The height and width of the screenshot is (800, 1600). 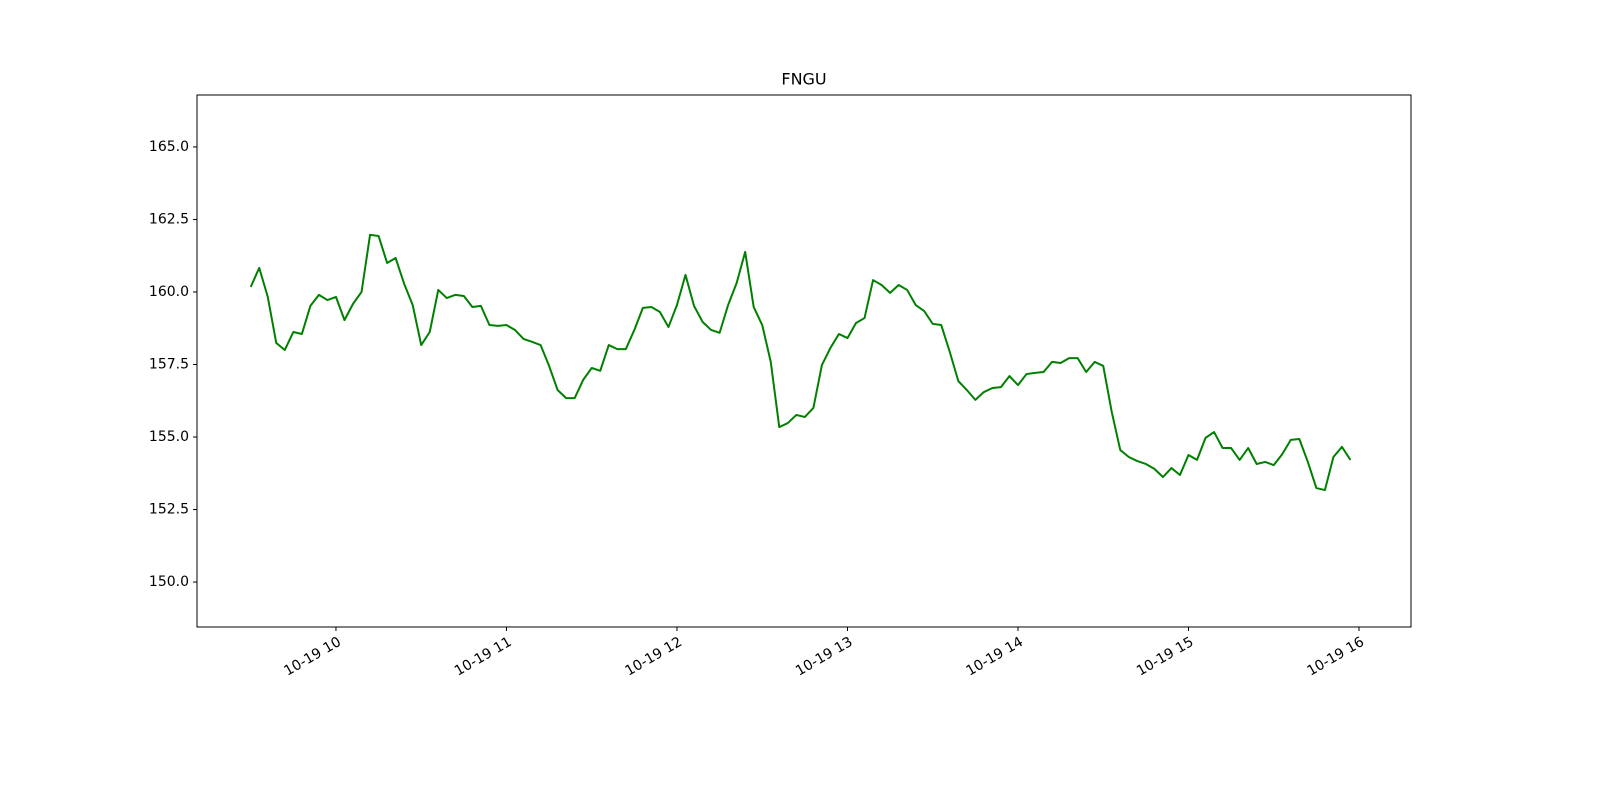 I want to click on y-tick-label: 152.5, so click(x=169, y=510).